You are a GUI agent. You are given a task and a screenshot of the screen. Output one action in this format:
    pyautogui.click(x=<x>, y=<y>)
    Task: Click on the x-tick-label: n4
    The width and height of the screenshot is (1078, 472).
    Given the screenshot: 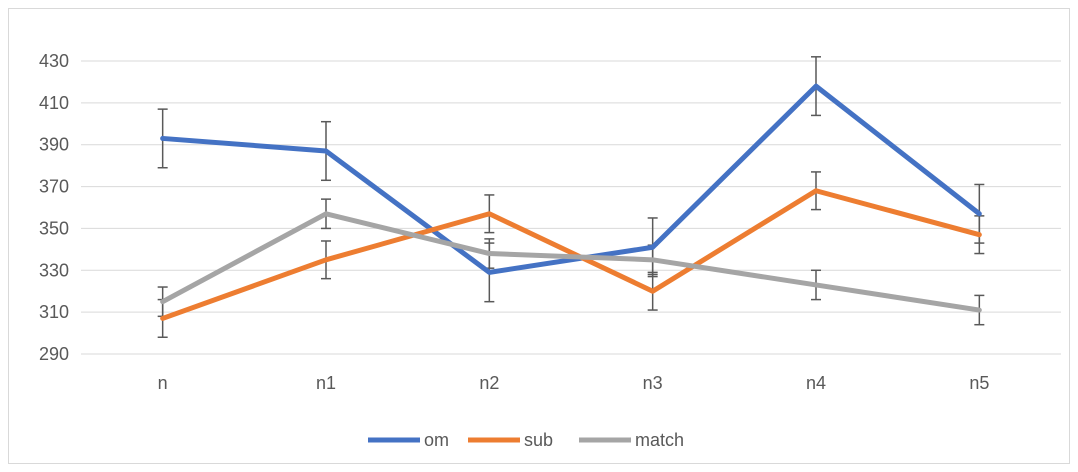 What is the action you would take?
    pyautogui.click(x=816, y=383)
    